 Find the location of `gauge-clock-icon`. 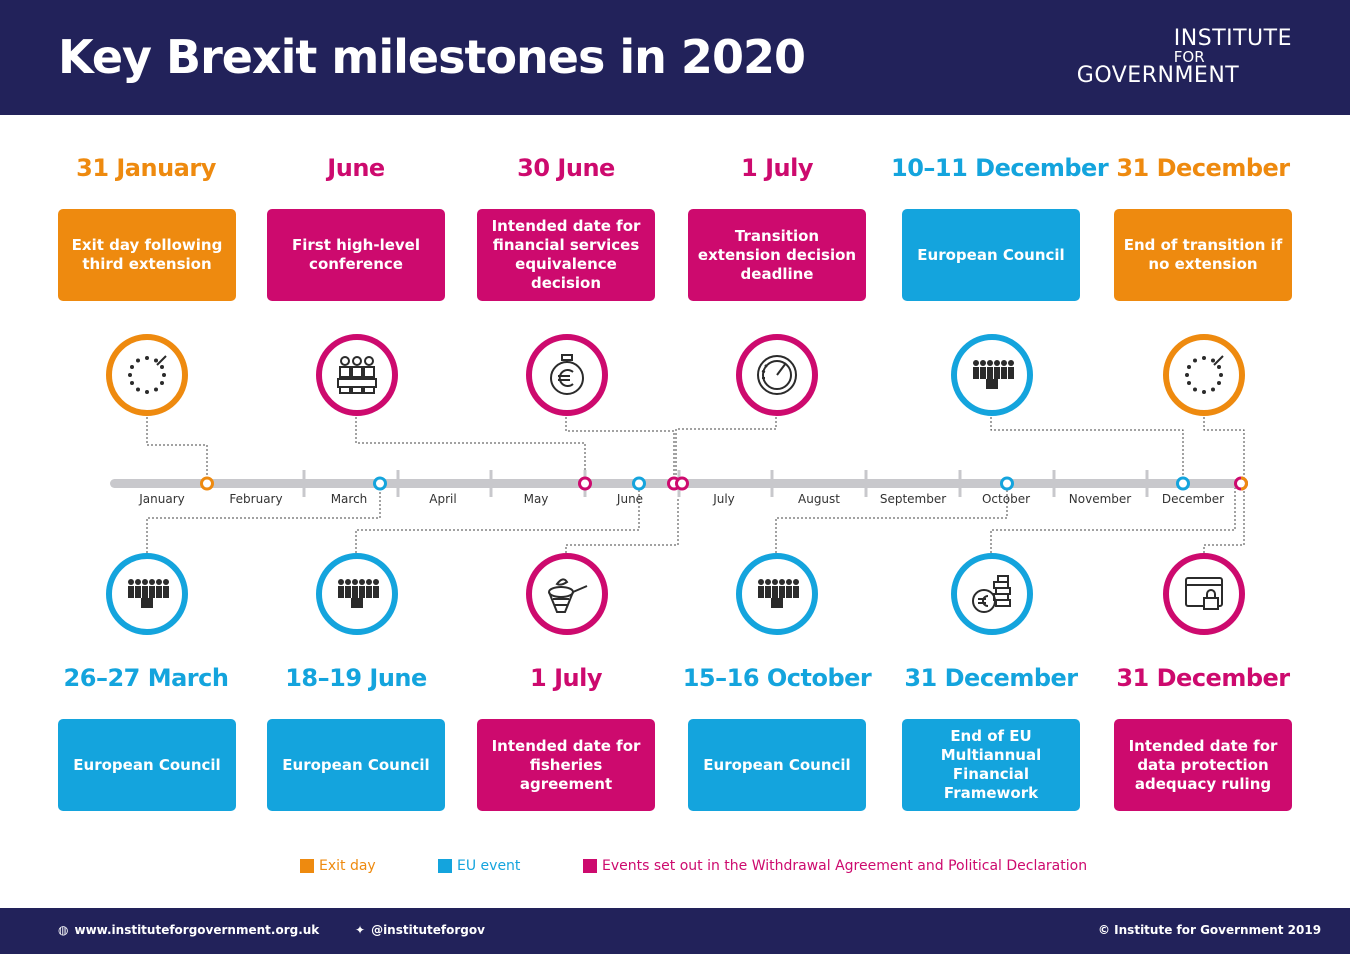

gauge-clock-icon is located at coordinates (777, 375).